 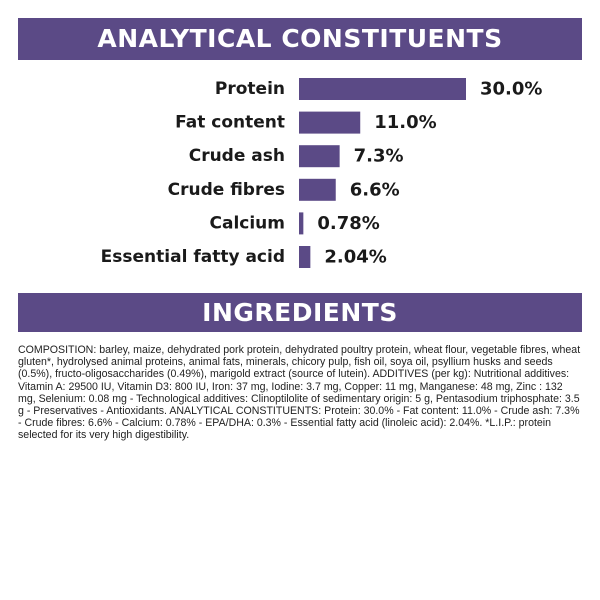 I want to click on value-label: 6.6%, so click(x=375, y=189).